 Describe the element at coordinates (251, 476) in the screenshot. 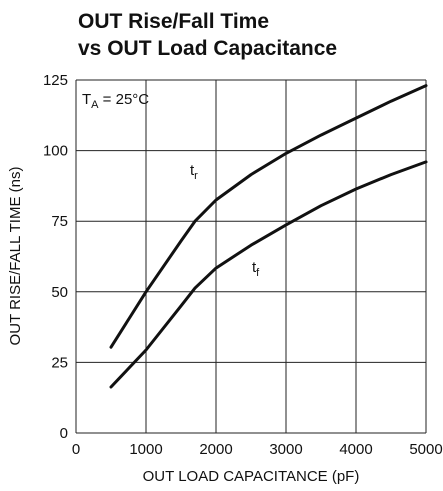

I see `x-axis-label: OUT LOAD CAPACITANCE (pF)` at that location.